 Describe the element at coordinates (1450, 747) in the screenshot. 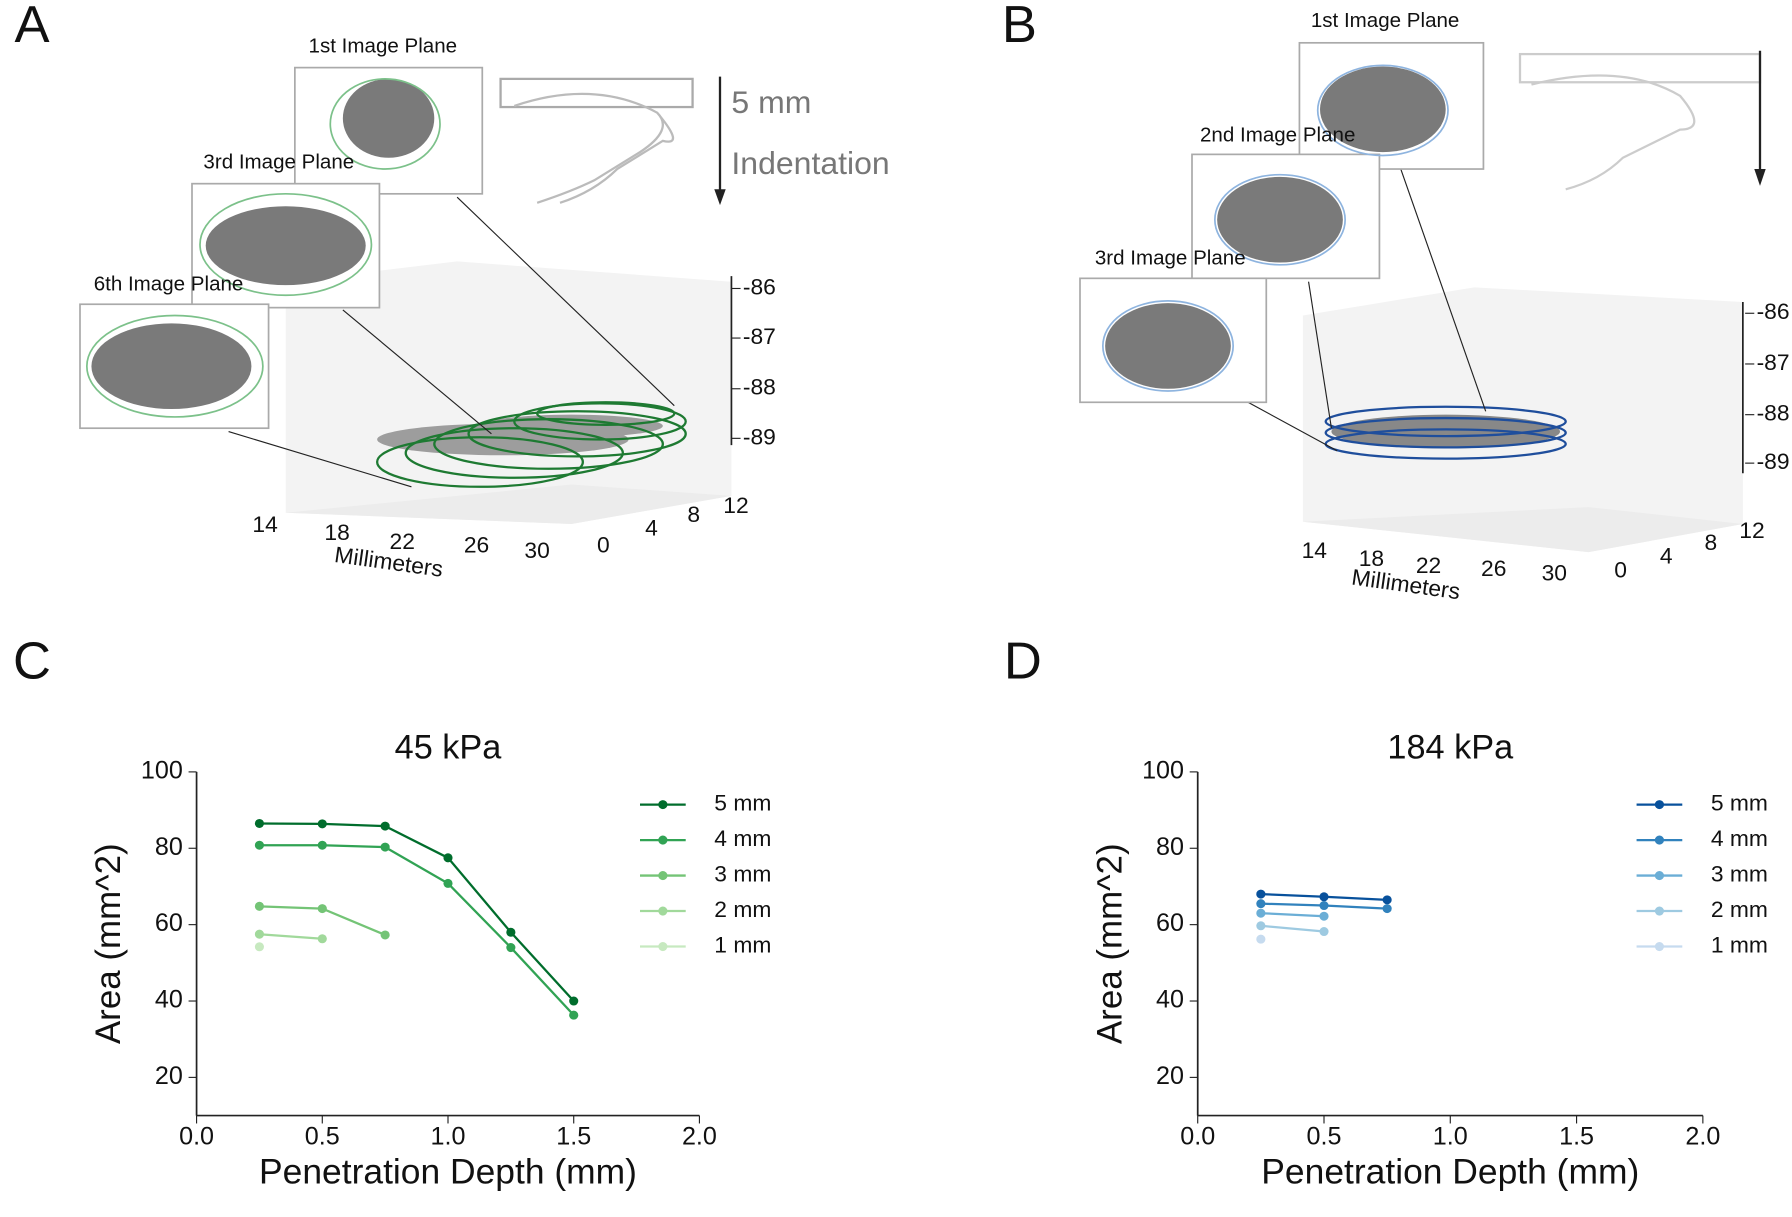

I see `chart-title: 184 kPa` at that location.